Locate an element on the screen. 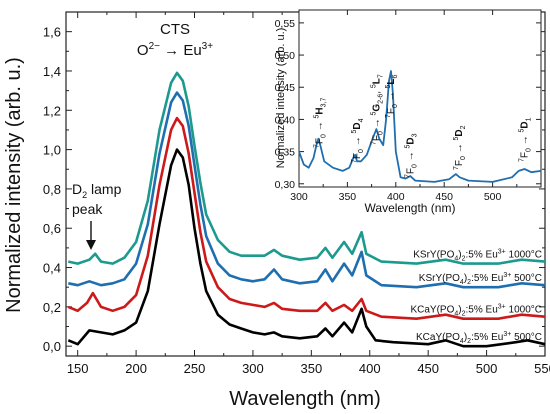 This screenshot has width=550, height=414. x-tick-label: 450 is located at coordinates (428, 368).